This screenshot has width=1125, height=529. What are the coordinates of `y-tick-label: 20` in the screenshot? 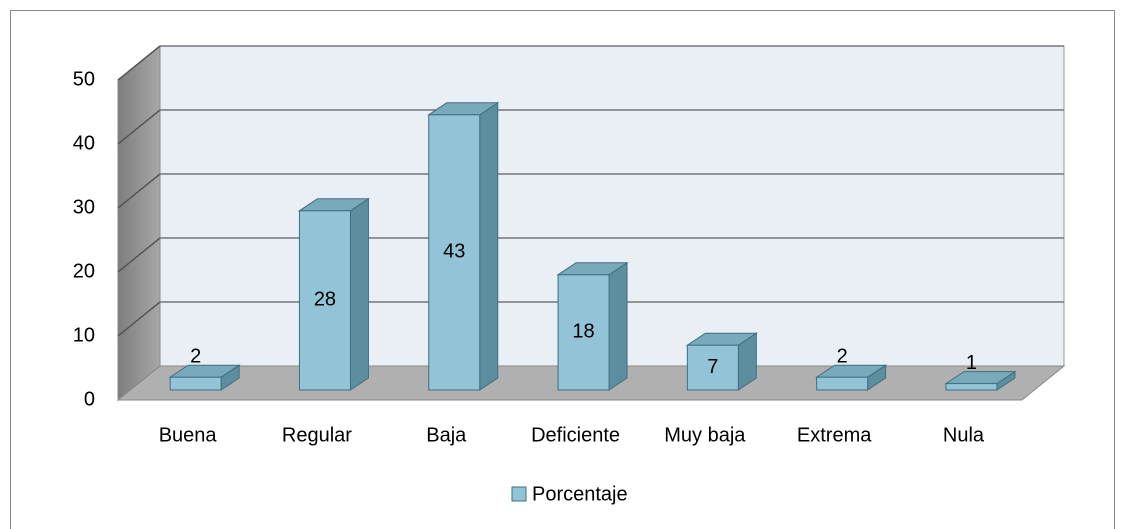 It's located at (84, 271).